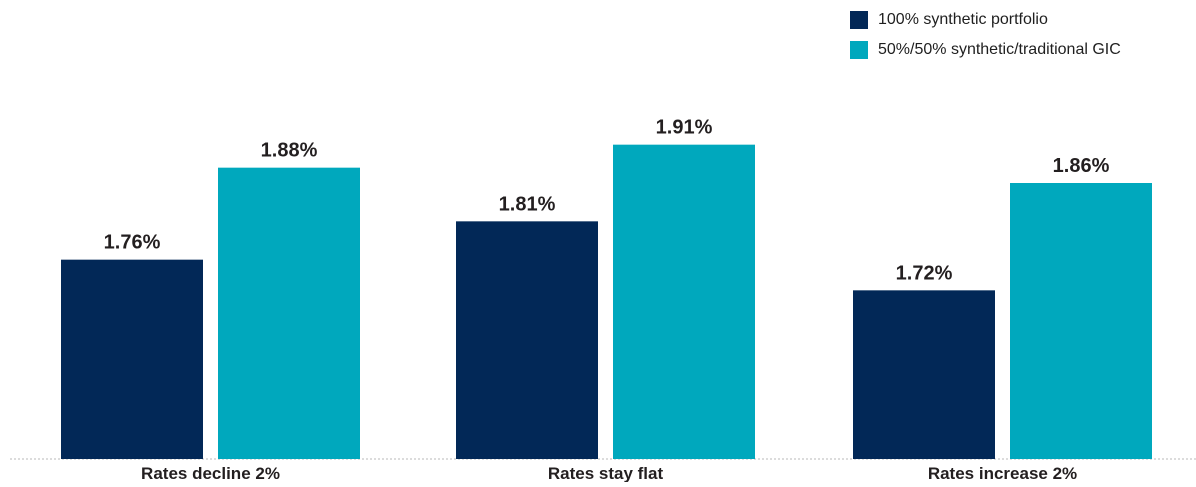 The width and height of the screenshot is (1196, 487). What do you see at coordinates (527, 204) in the screenshot?
I see `value-label-synthetic-1: 1.81%` at bounding box center [527, 204].